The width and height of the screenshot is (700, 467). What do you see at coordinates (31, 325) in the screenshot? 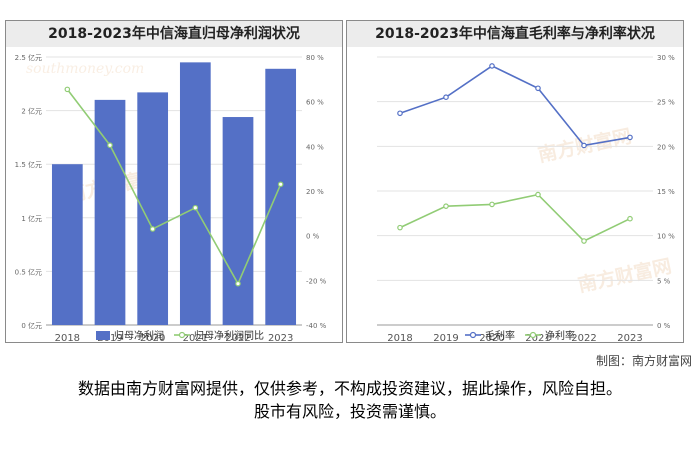
I see `y-left-tick-label: 0 亿元` at bounding box center [31, 325].